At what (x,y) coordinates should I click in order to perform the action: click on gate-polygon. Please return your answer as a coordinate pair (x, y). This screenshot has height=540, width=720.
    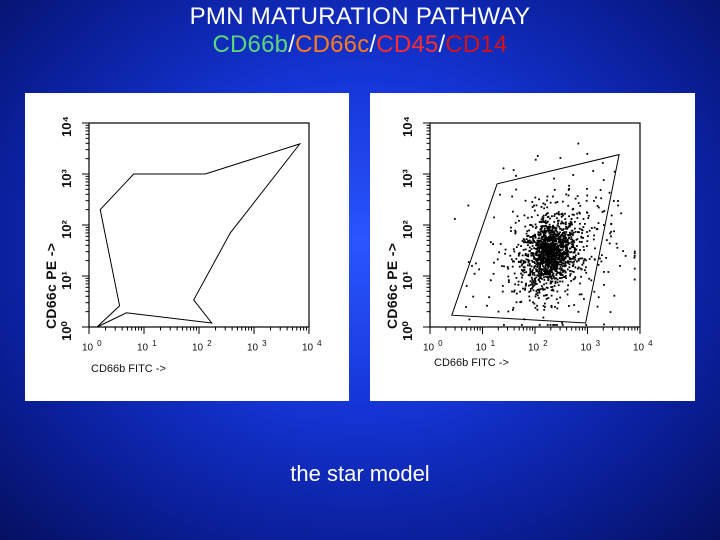
    Looking at the image, I should click on (199, 235).